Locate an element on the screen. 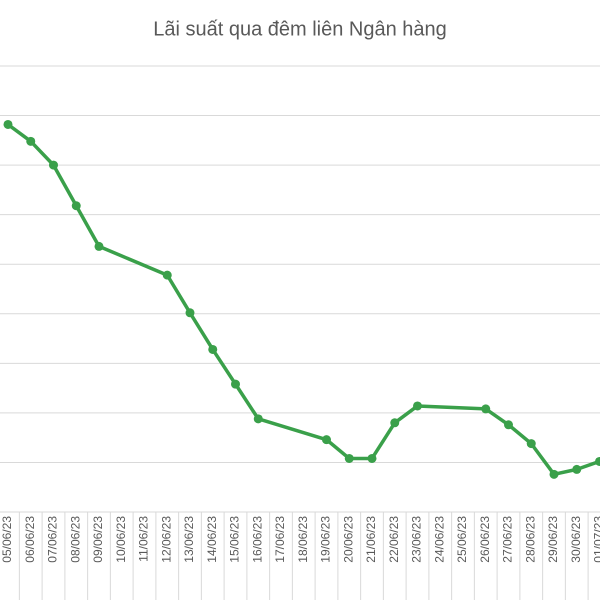  x-tick-label: 07/06/23 is located at coordinates (53, 539).